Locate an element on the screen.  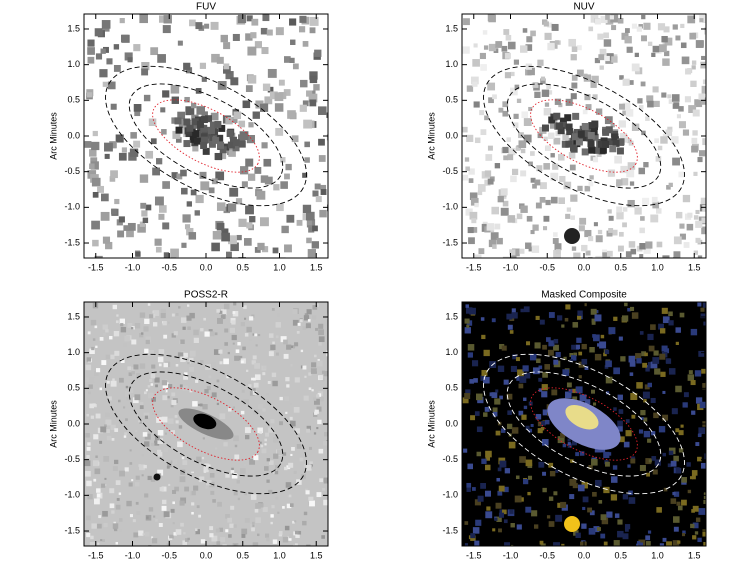
y-tick-label: -0.5 is located at coordinates (450, 171).